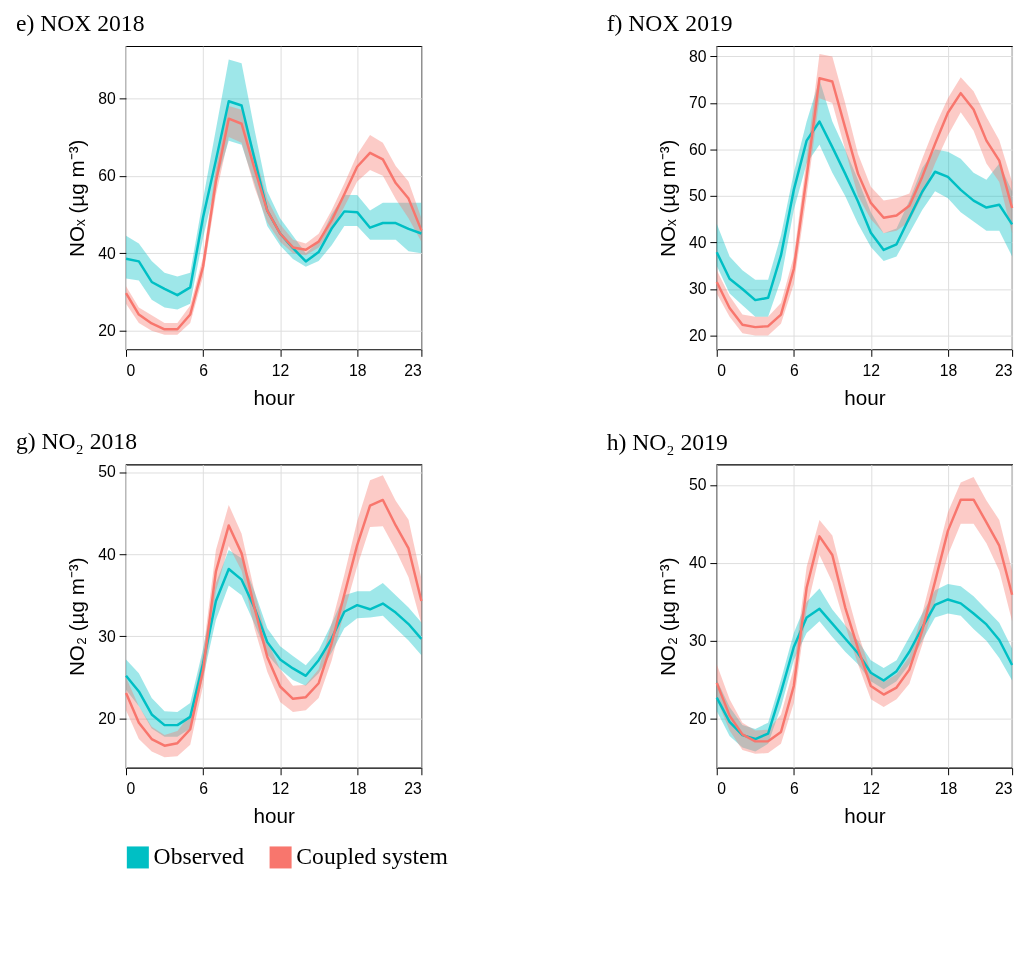 The width and height of the screenshot is (1019, 958). Describe the element at coordinates (76, 441) in the screenshot. I see `chart-title: g) NO₂ 2018` at that location.